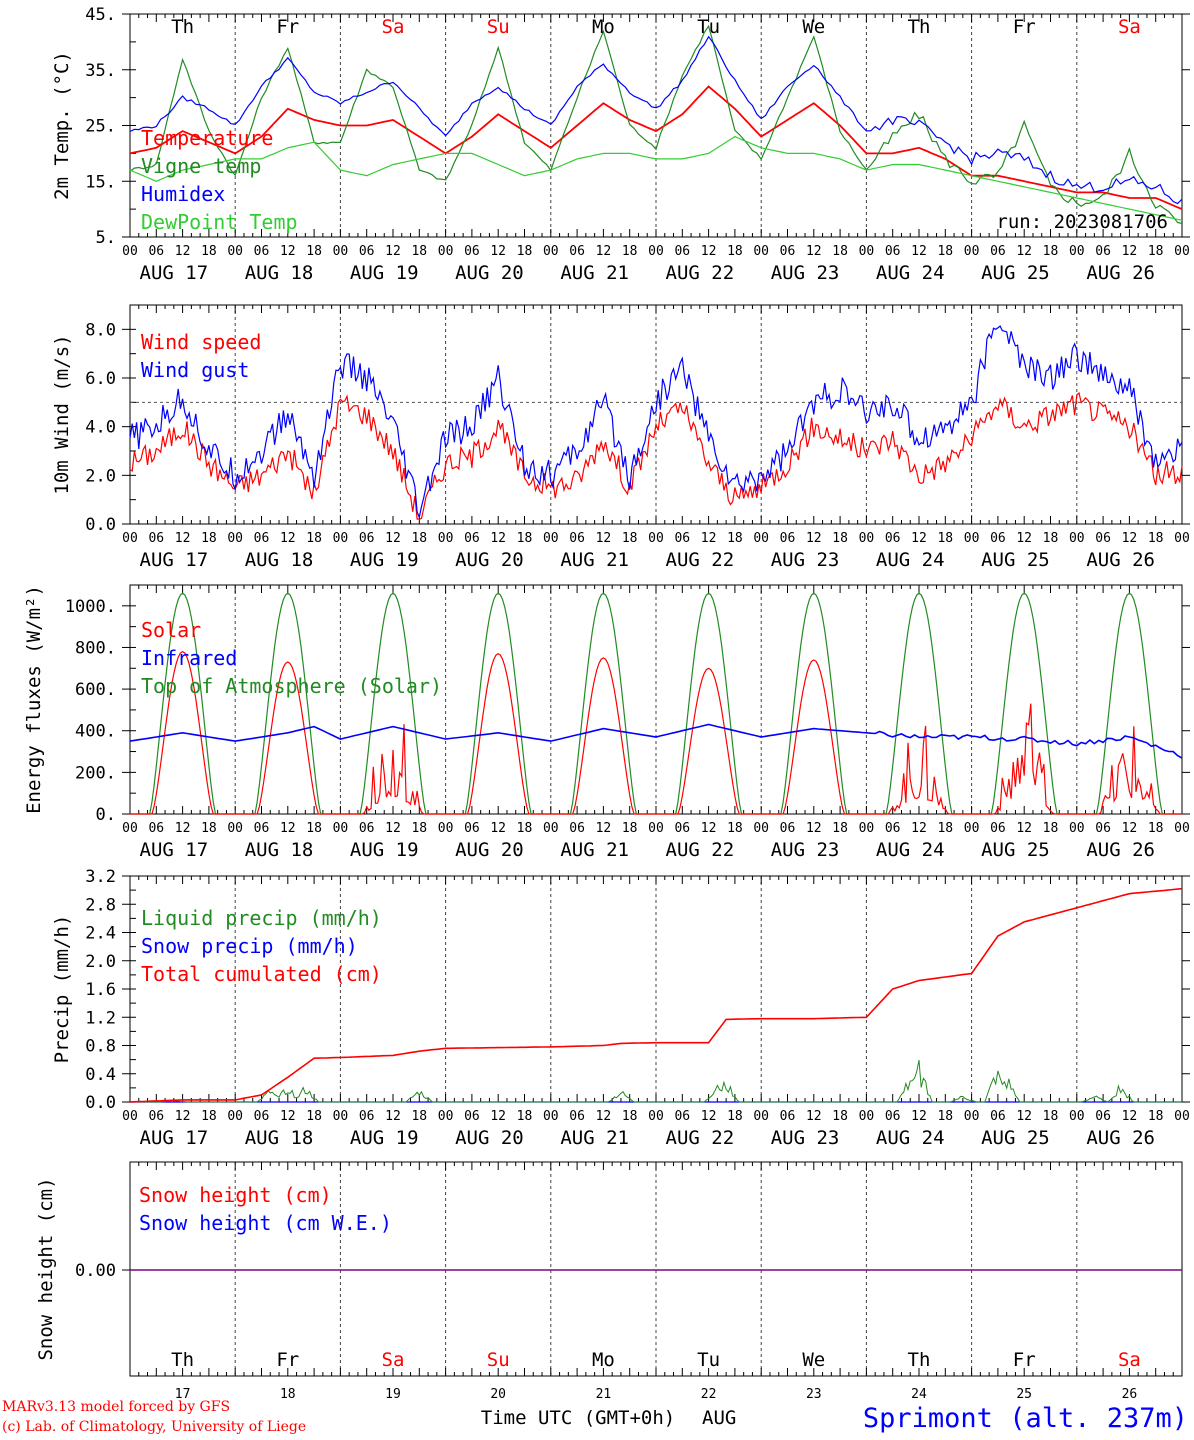  I want to click on y-tick-label: 0.0, so click(100, 1103).